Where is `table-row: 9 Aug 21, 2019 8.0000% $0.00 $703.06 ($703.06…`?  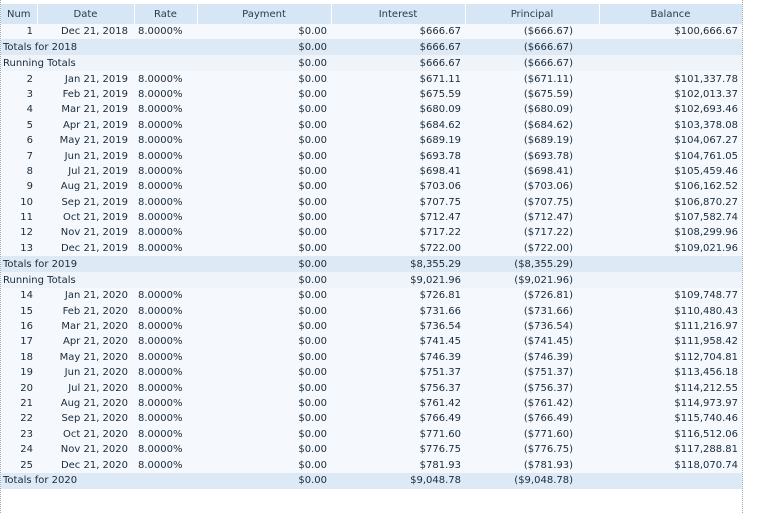
table-row: 9 Aug 21, 2019 8.0000% $0.00 $703.06 ($703.06… is located at coordinates (371, 187).